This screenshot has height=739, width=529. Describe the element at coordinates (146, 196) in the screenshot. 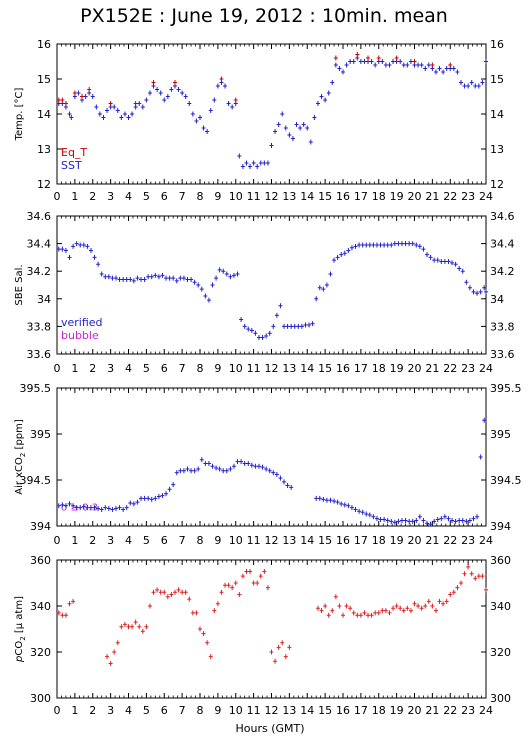

I see `x-tick-label: 5` at that location.